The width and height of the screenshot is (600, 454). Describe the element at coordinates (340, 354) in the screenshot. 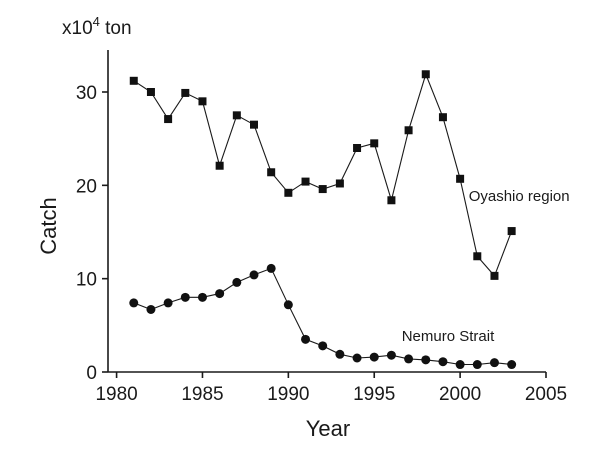

I see `circle-point-nemuro-strait-1993` at that location.